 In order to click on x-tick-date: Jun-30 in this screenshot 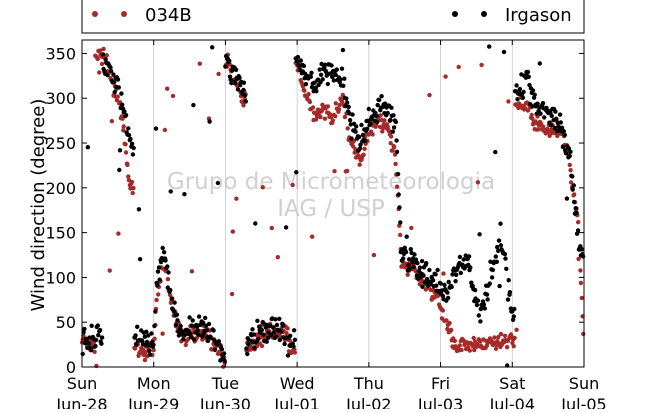, I will do `click(225, 402)`.